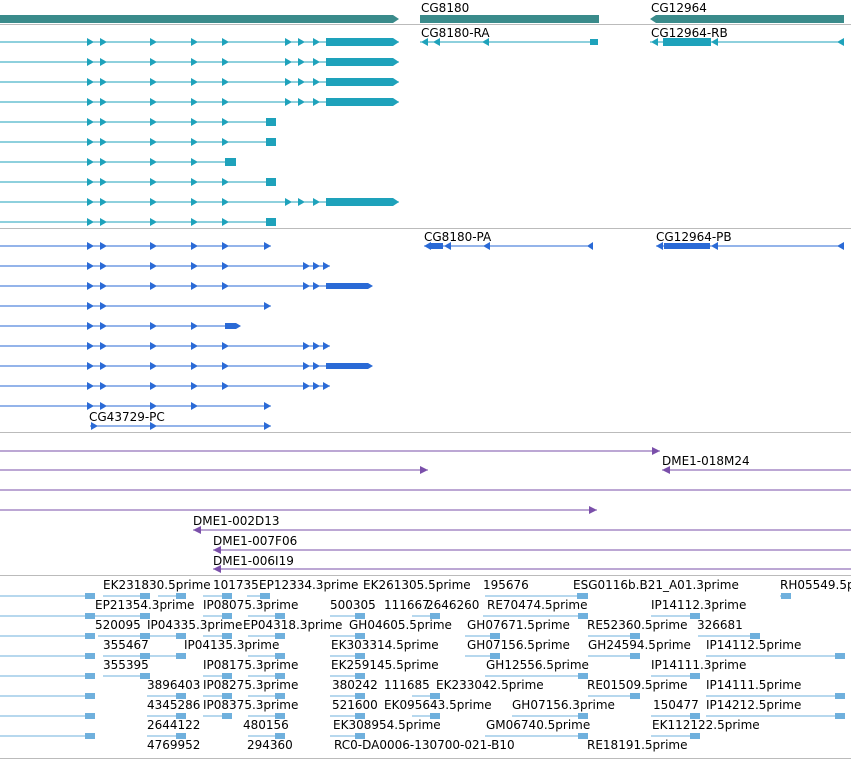  Describe the element at coordinates (522, 524) in the screenshot. I see `clone-dme1-002d13: DME1-002D13` at that location.